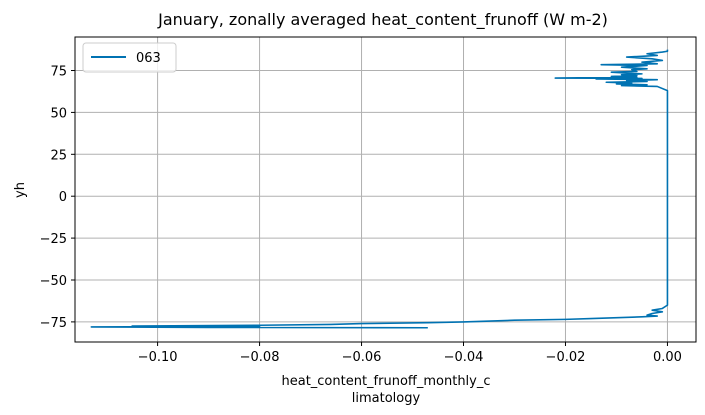  What do you see at coordinates (58, 72) in the screenshot?
I see `y-tick-label: 75` at bounding box center [58, 72].